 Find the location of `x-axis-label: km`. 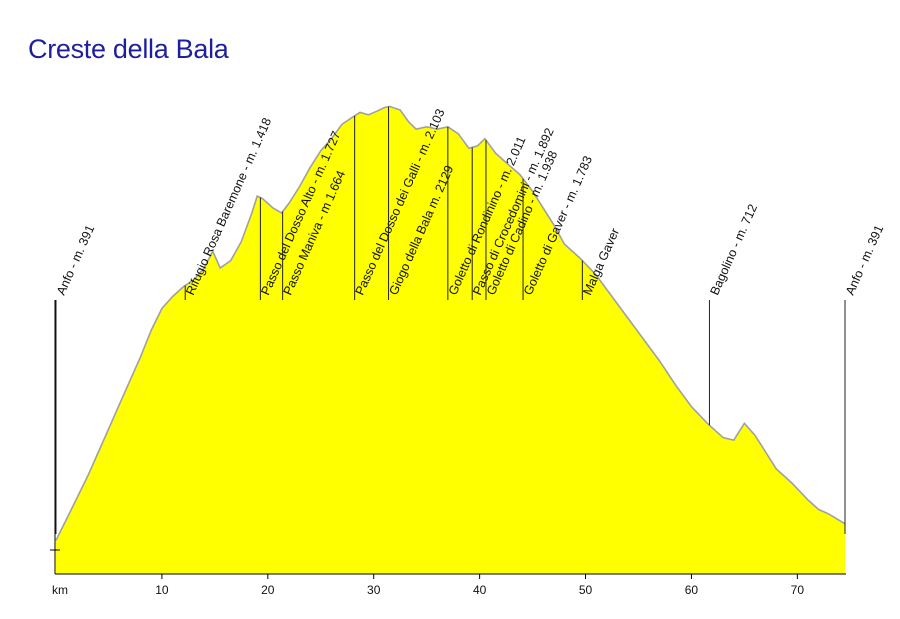

x-axis-label: km is located at coordinates (60, 590).